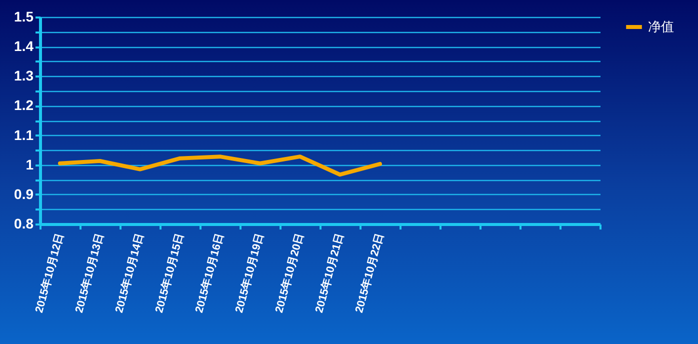 The width and height of the screenshot is (698, 344). Describe the element at coordinates (220, 165) in the screenshot. I see `line-series` at that location.